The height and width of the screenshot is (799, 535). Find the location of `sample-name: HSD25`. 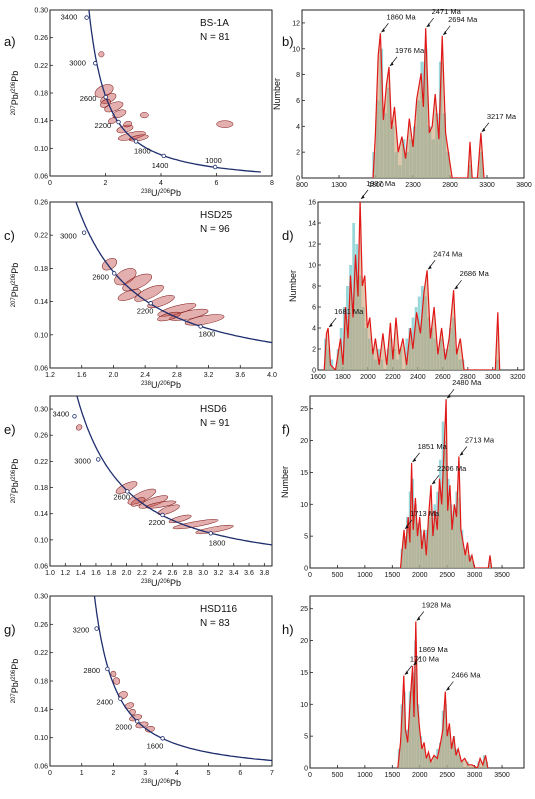

sample-name: HSD25 is located at coordinates (216, 215).